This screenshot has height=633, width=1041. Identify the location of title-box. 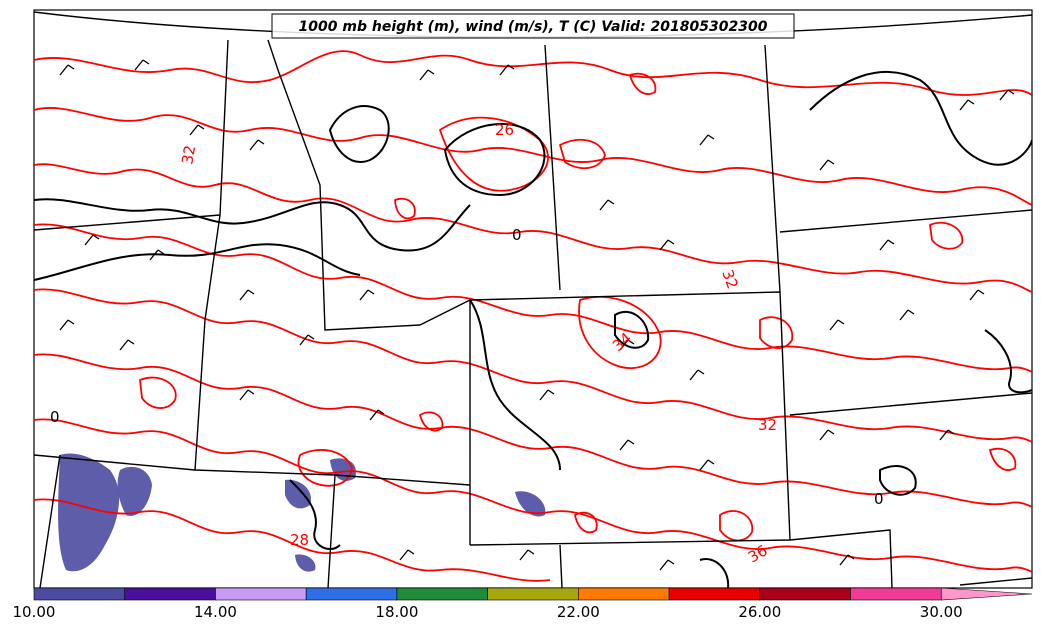
(533, 26).